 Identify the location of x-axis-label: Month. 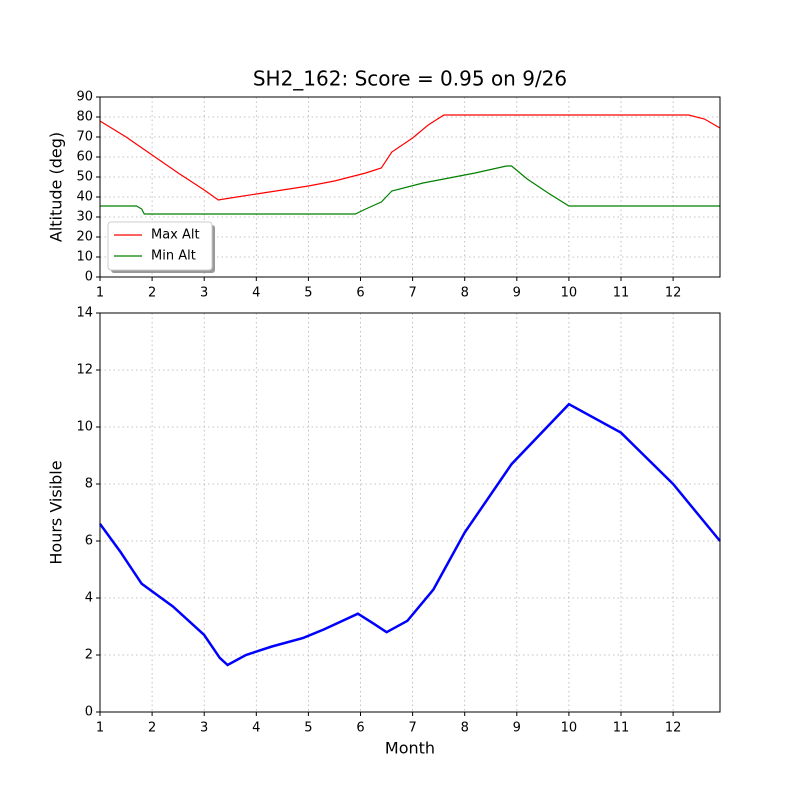
(410, 748).